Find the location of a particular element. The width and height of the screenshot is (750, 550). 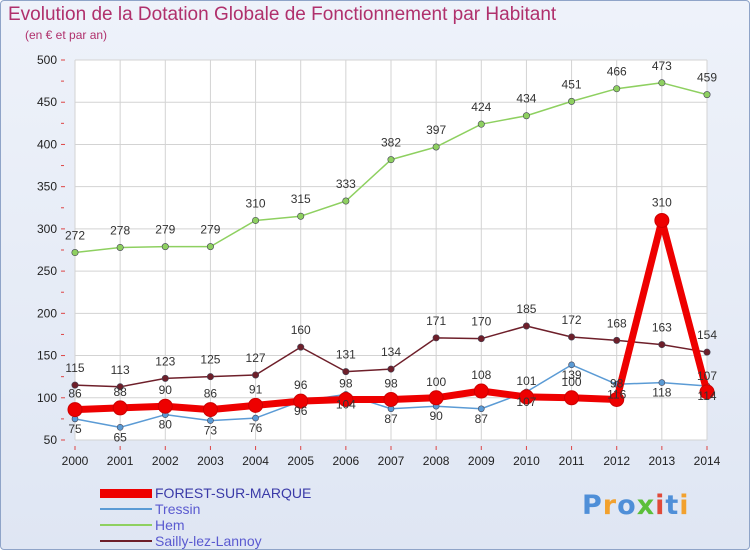

logo-letter: r is located at coordinates (610, 505).